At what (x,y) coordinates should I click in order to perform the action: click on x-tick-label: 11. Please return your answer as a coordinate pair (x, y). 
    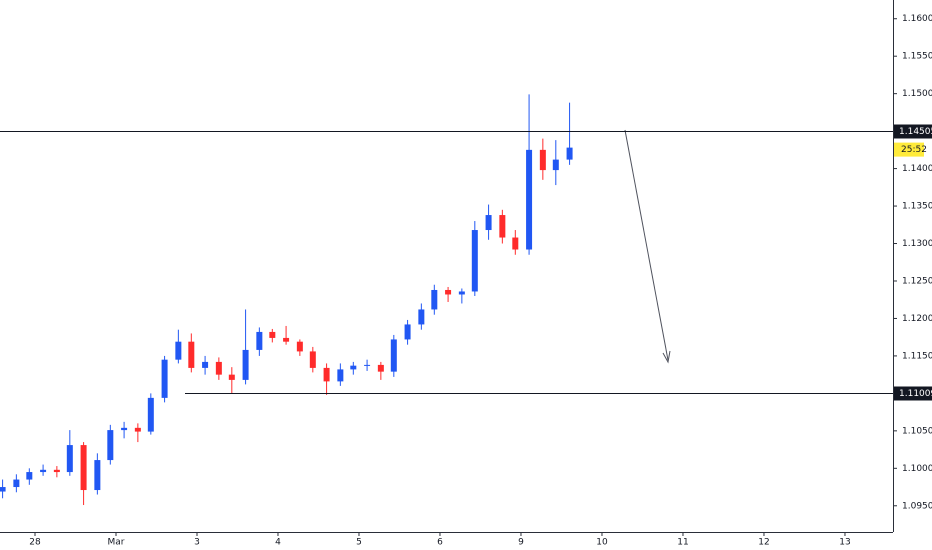
    Looking at the image, I should click on (682, 543).